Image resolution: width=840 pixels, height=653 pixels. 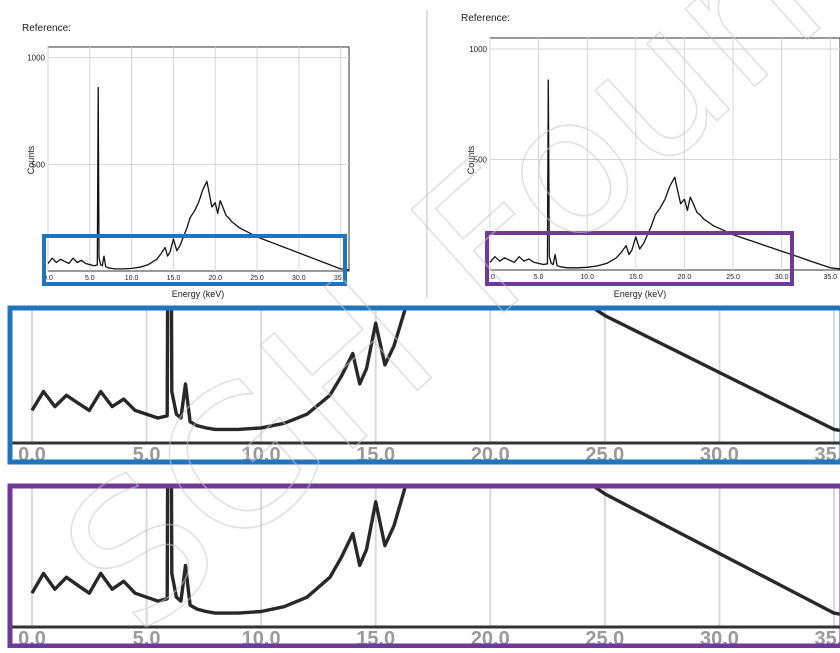 What do you see at coordinates (198, 294) in the screenshot?
I see `left-x-axis-label: Energy (keV)` at bounding box center [198, 294].